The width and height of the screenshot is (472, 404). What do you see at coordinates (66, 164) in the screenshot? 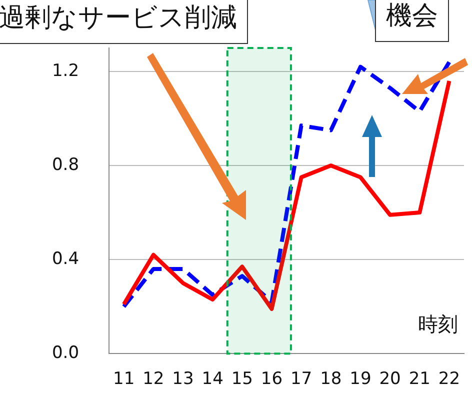
I see `y-tick-label: 0.8` at bounding box center [66, 164].